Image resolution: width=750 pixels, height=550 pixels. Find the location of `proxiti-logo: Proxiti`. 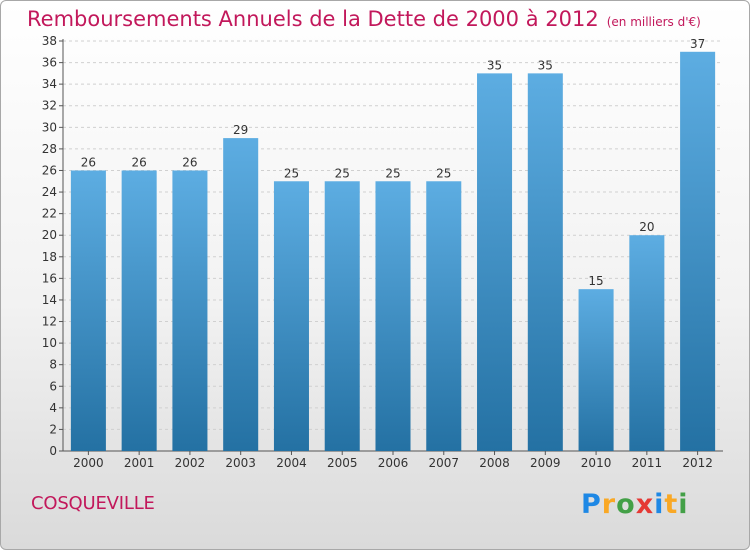

proxiti-logo: Proxiti is located at coordinates (635, 504).